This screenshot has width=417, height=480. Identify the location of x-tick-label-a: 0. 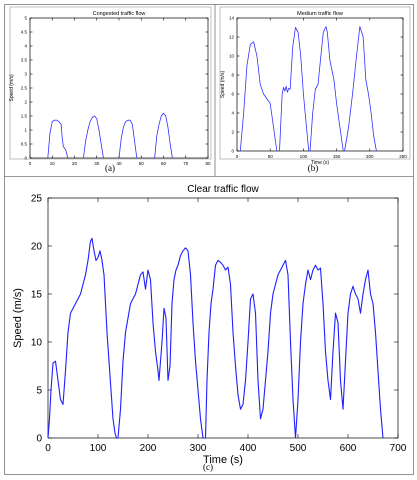
(30, 163).